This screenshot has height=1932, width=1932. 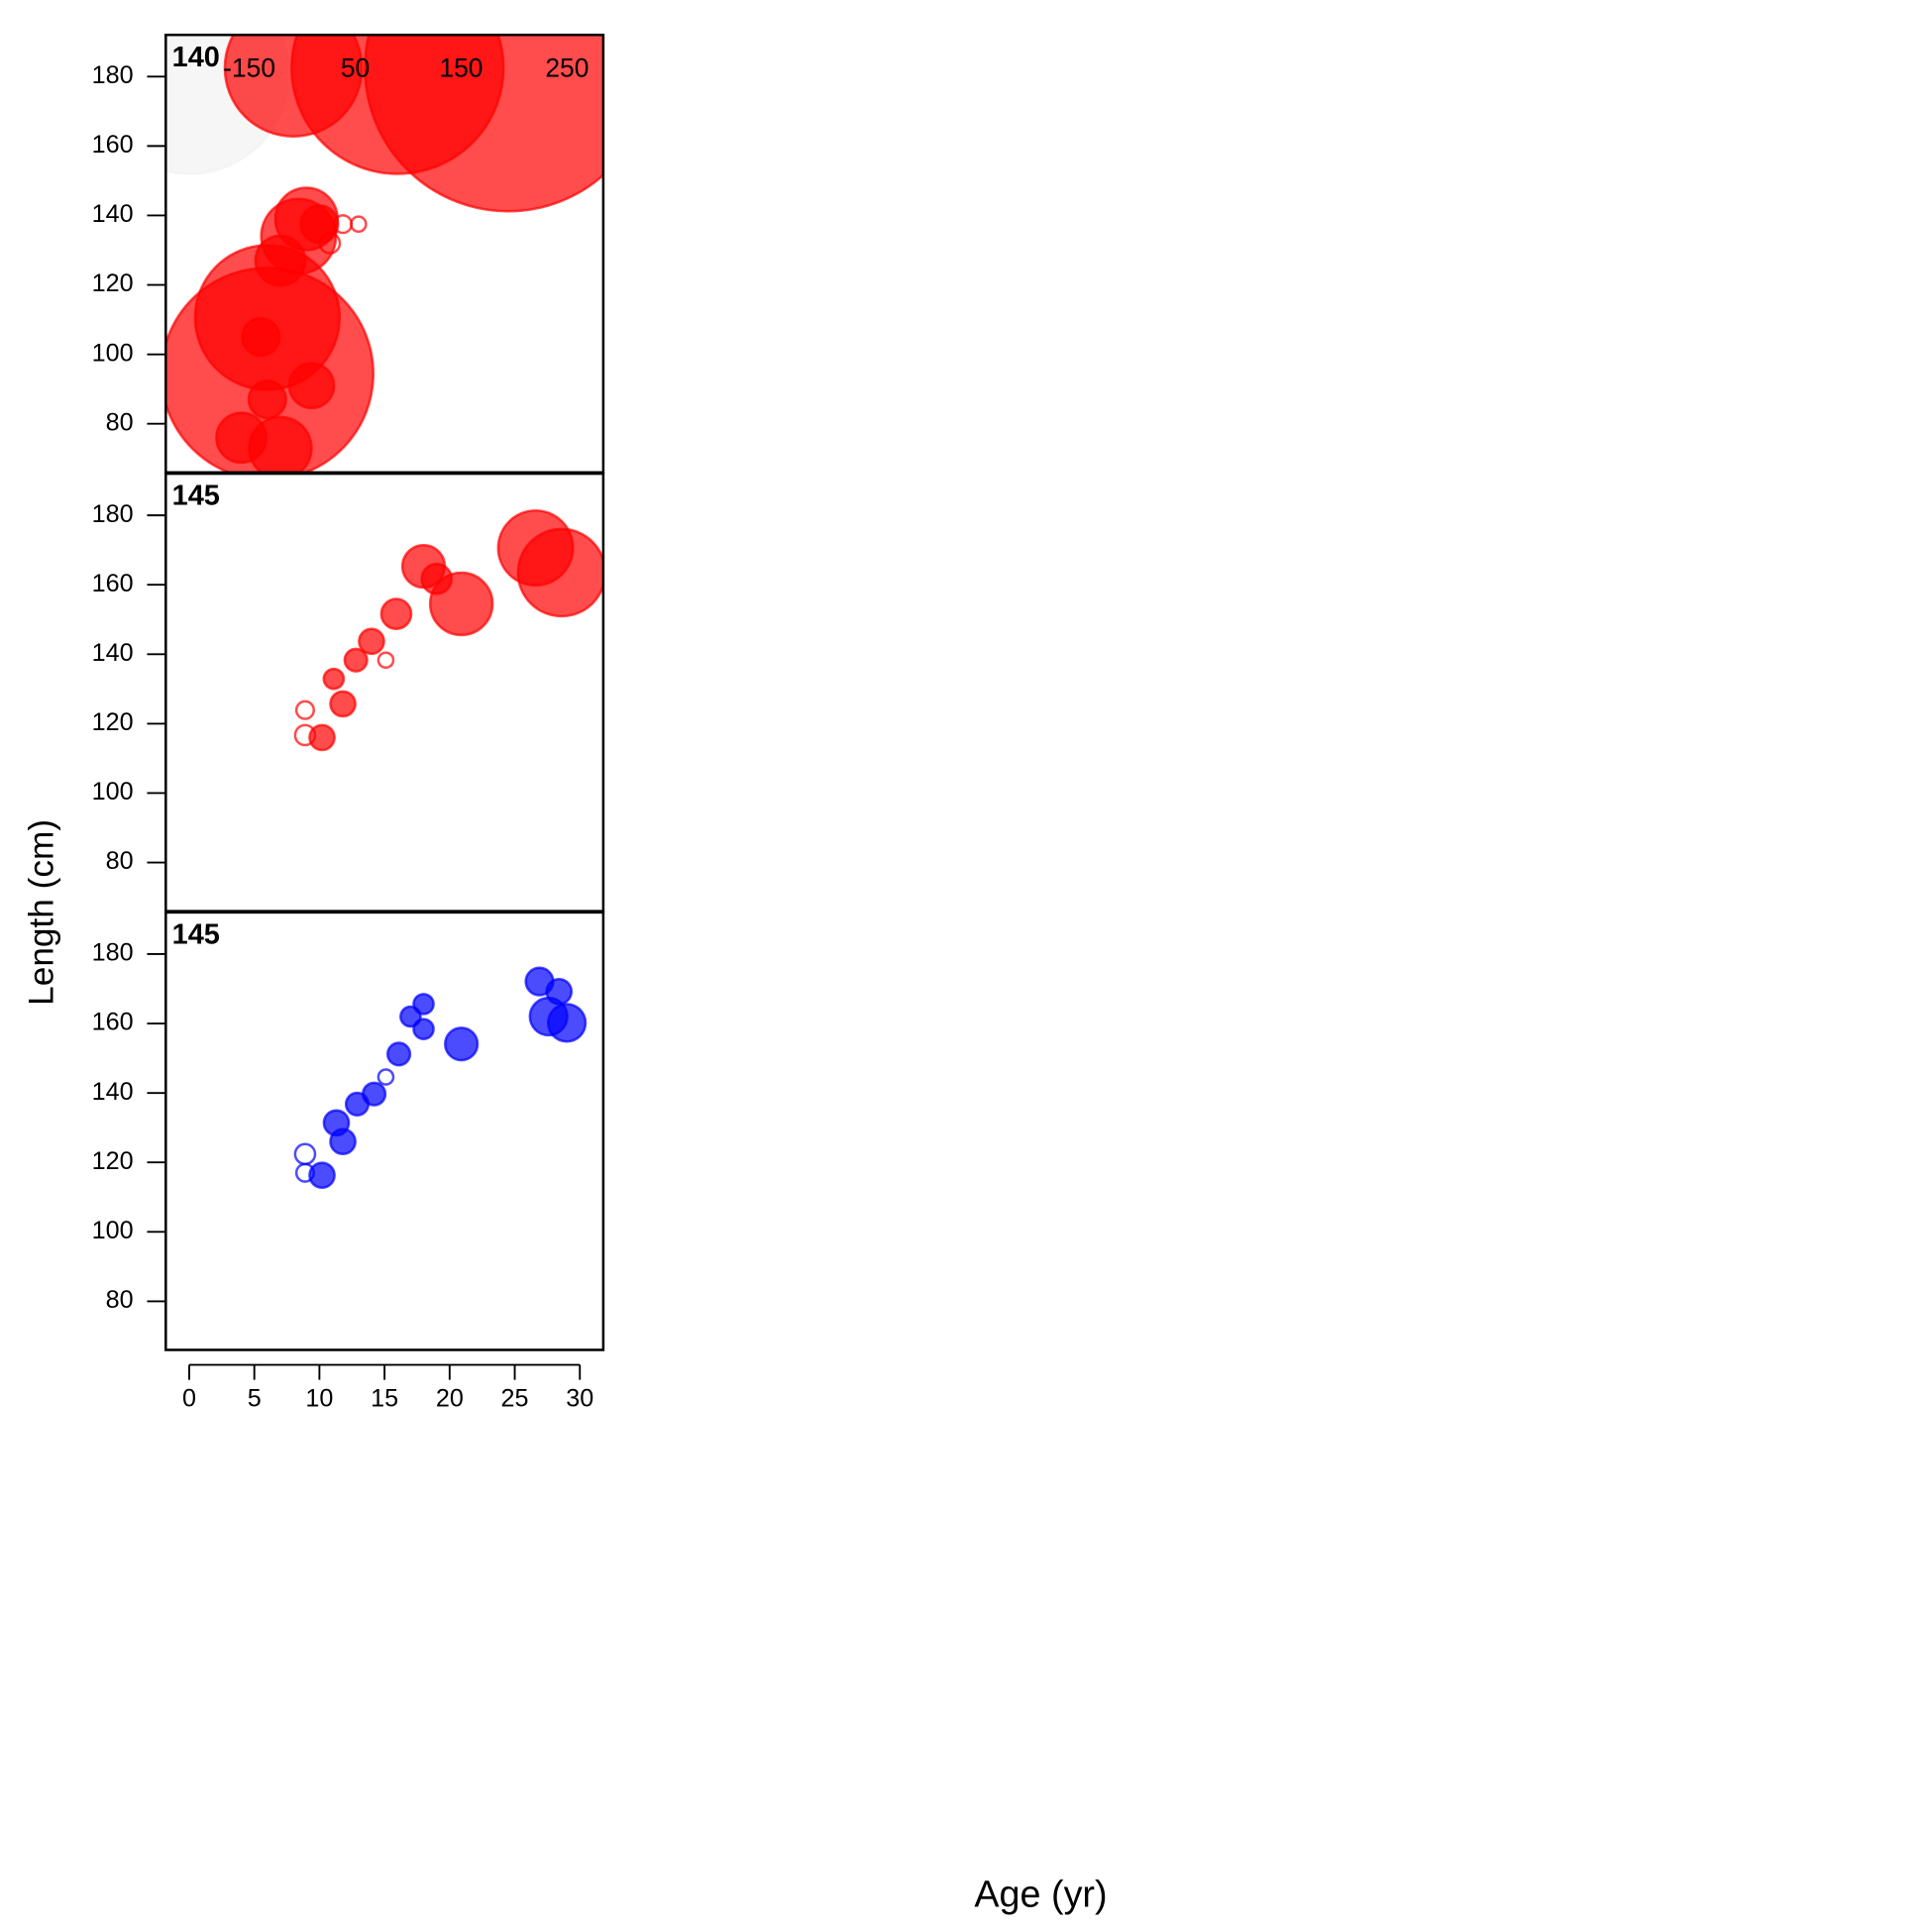 I want to click on x-tick-label: 25, so click(x=515, y=1398).